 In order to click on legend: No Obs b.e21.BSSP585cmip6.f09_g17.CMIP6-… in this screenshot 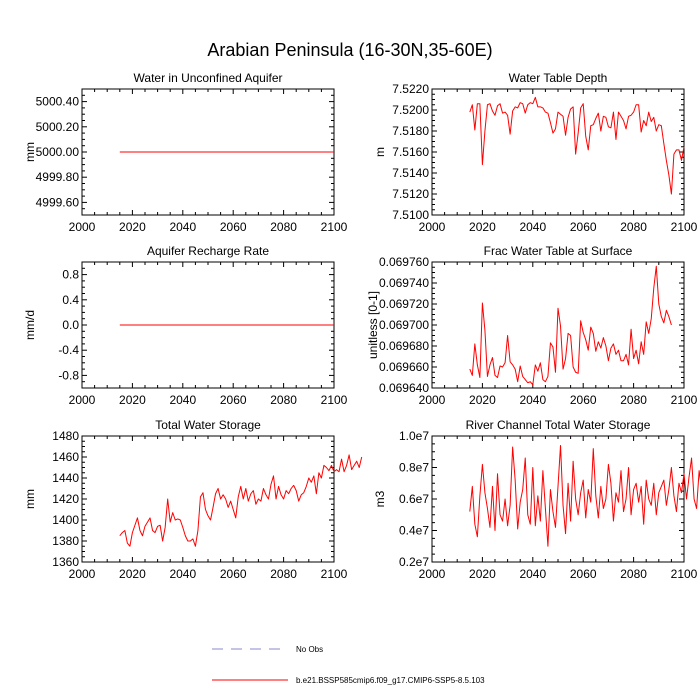, I will do `click(348, 665)`.